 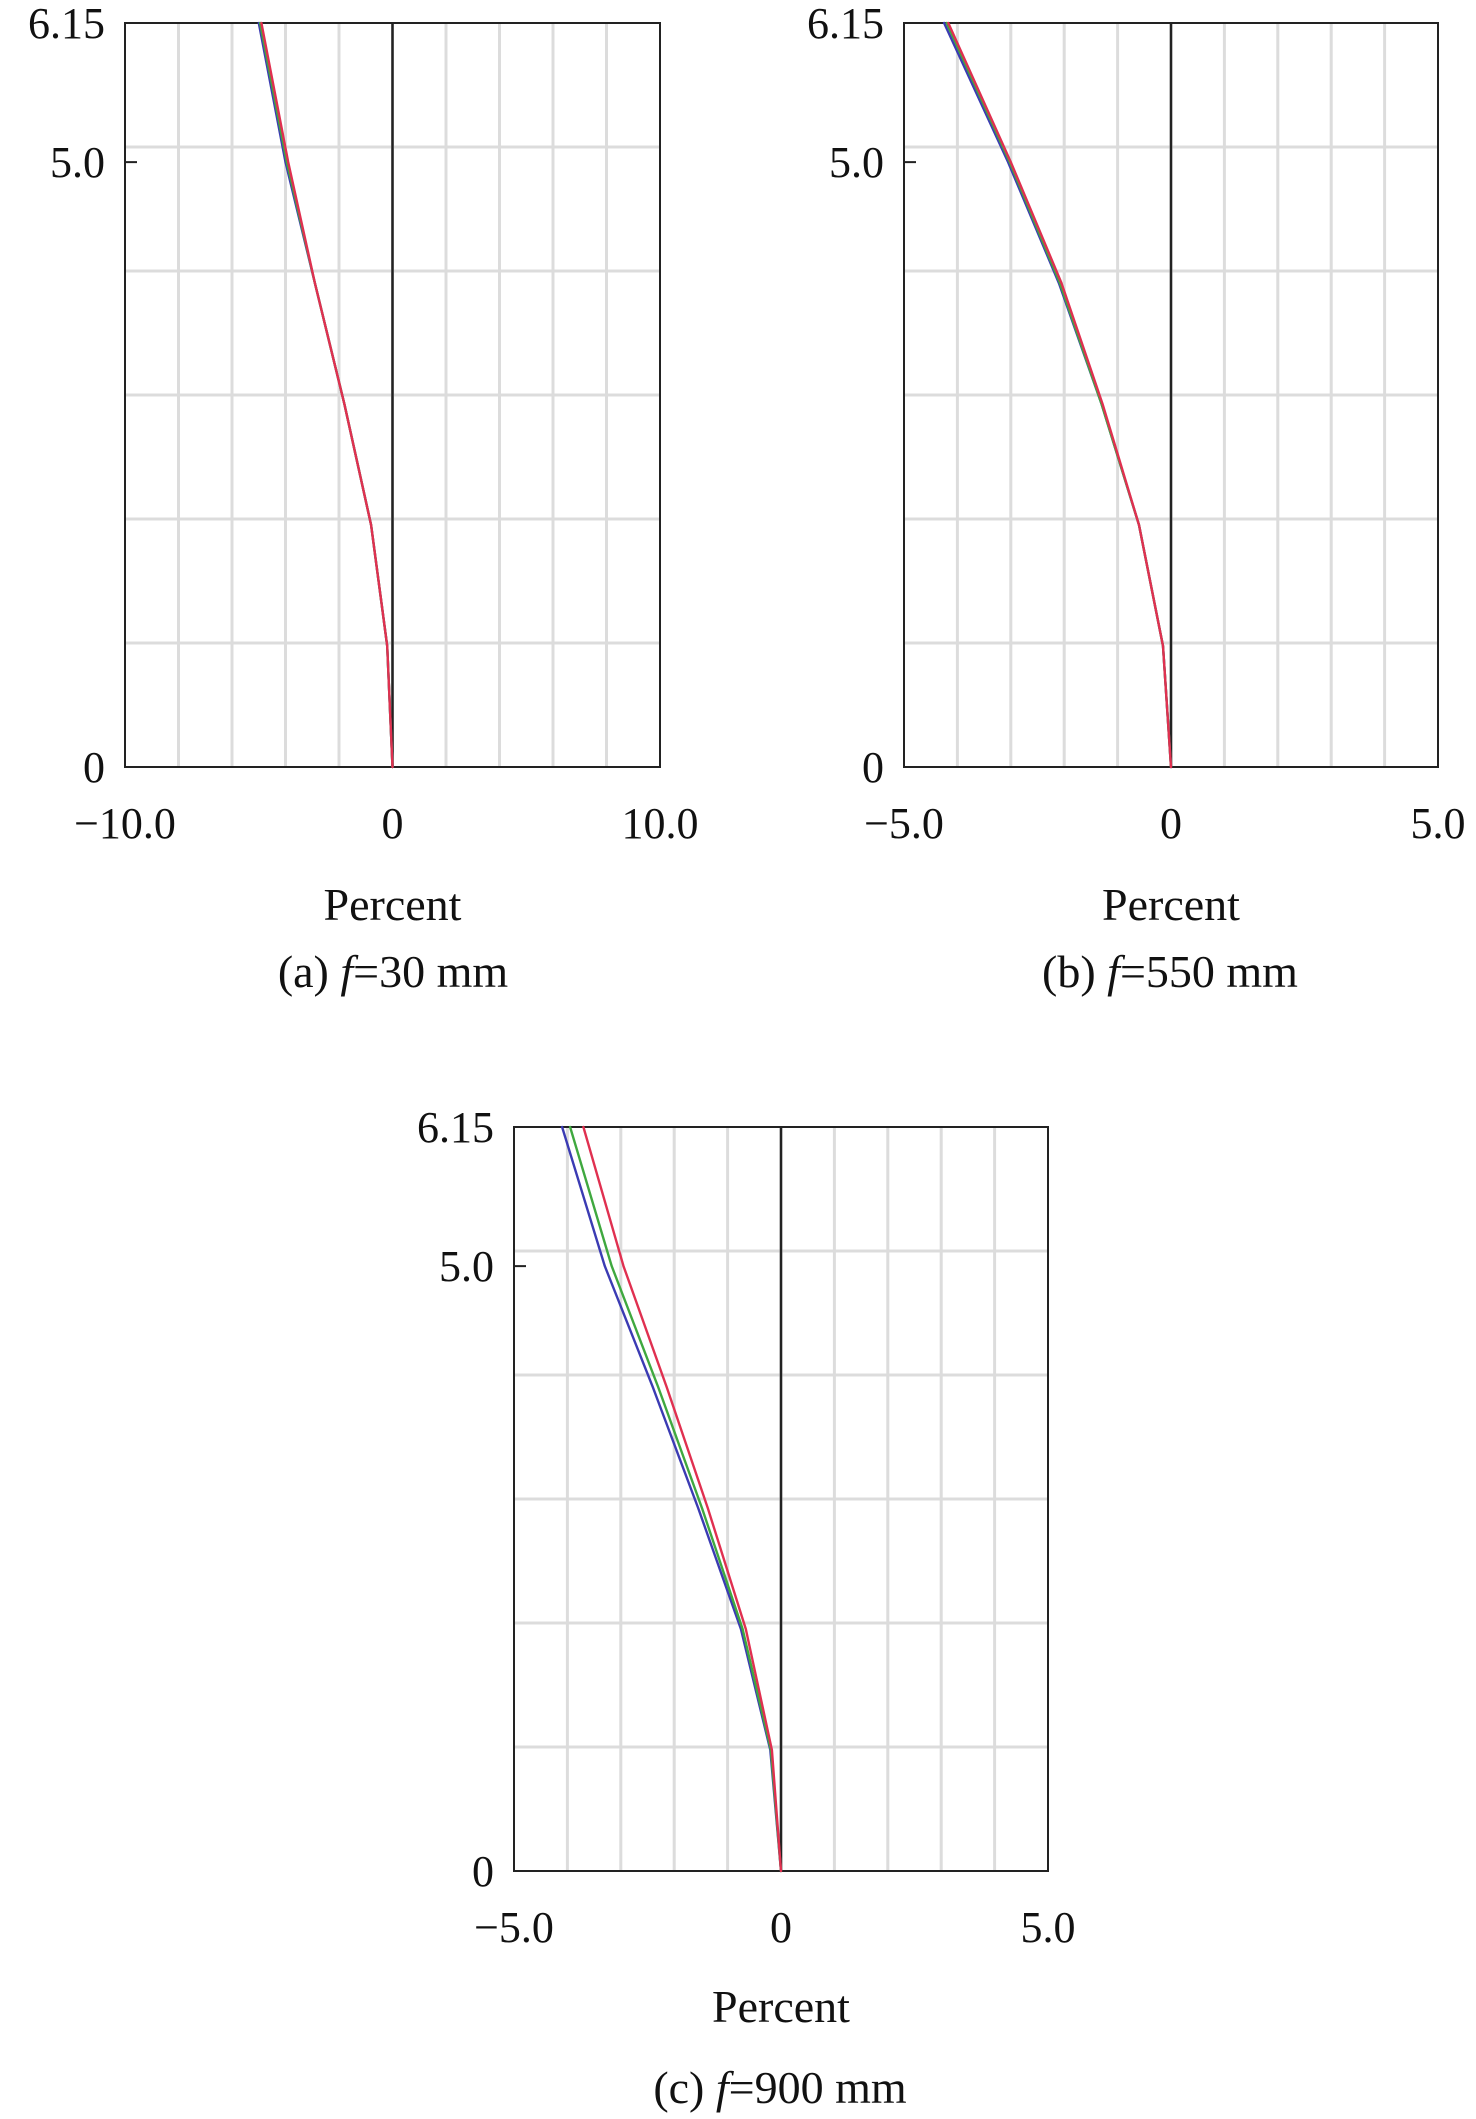 What do you see at coordinates (1170, 971) in the screenshot?
I see `caption-b: (b) f=550 mm` at bounding box center [1170, 971].